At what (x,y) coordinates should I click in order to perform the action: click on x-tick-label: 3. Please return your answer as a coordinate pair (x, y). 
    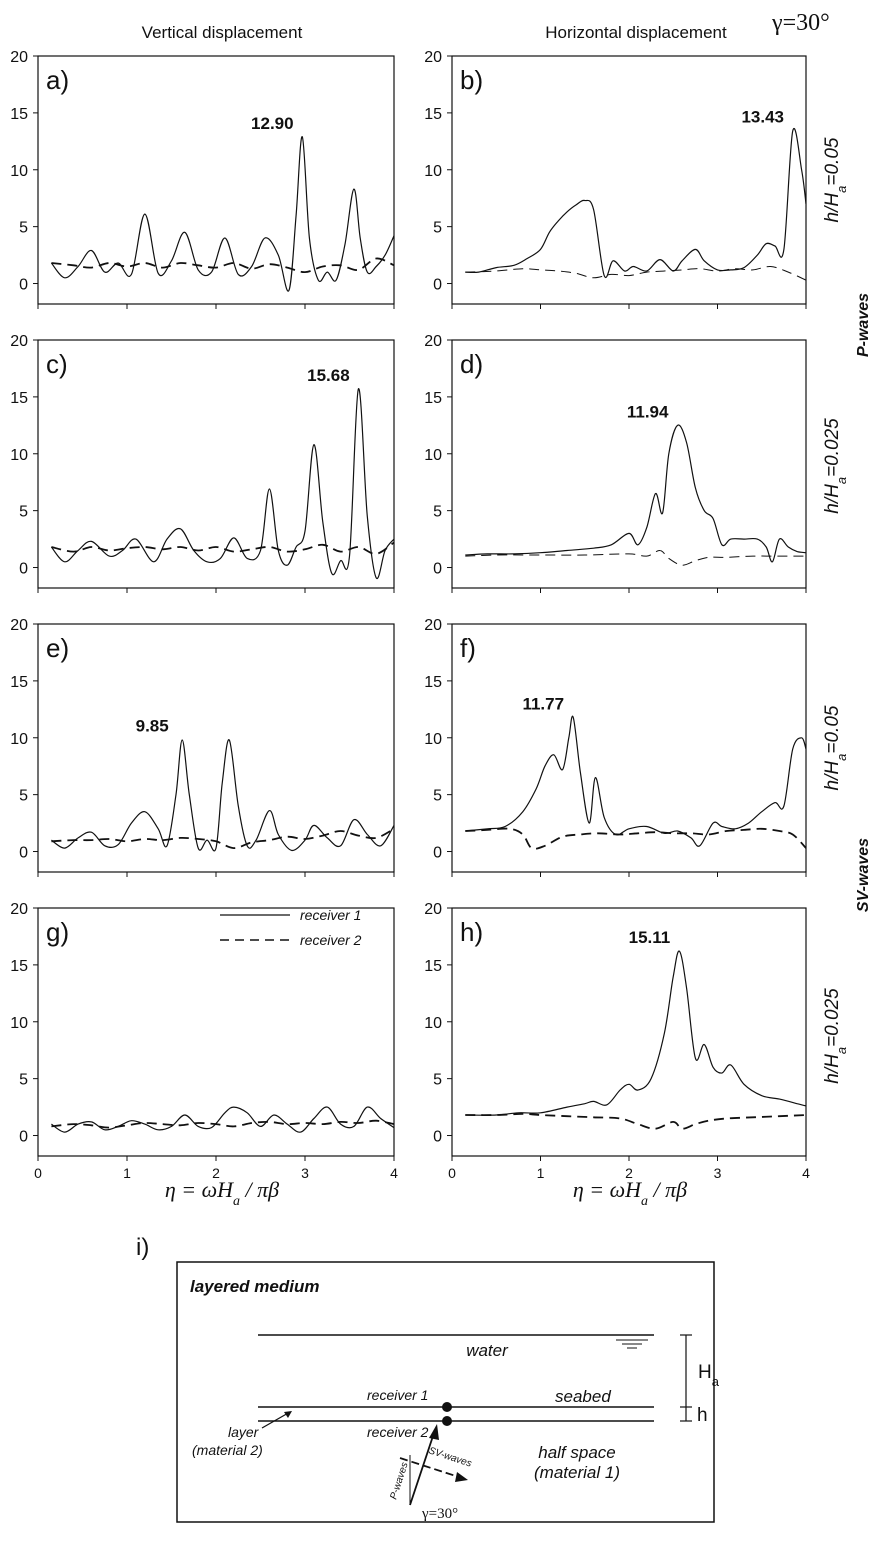
    Looking at the image, I should click on (718, 1173).